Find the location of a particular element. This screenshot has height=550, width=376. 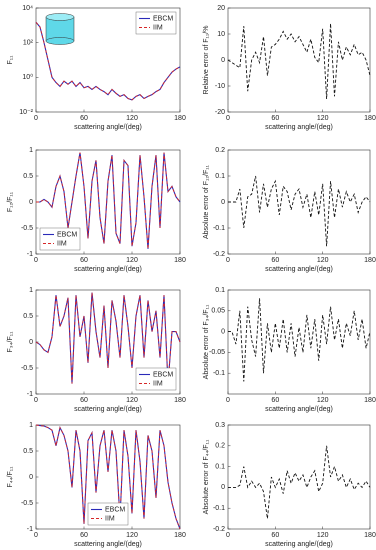

y-axis-label: F₄₄/F₁₁ is located at coordinates (10, 477).